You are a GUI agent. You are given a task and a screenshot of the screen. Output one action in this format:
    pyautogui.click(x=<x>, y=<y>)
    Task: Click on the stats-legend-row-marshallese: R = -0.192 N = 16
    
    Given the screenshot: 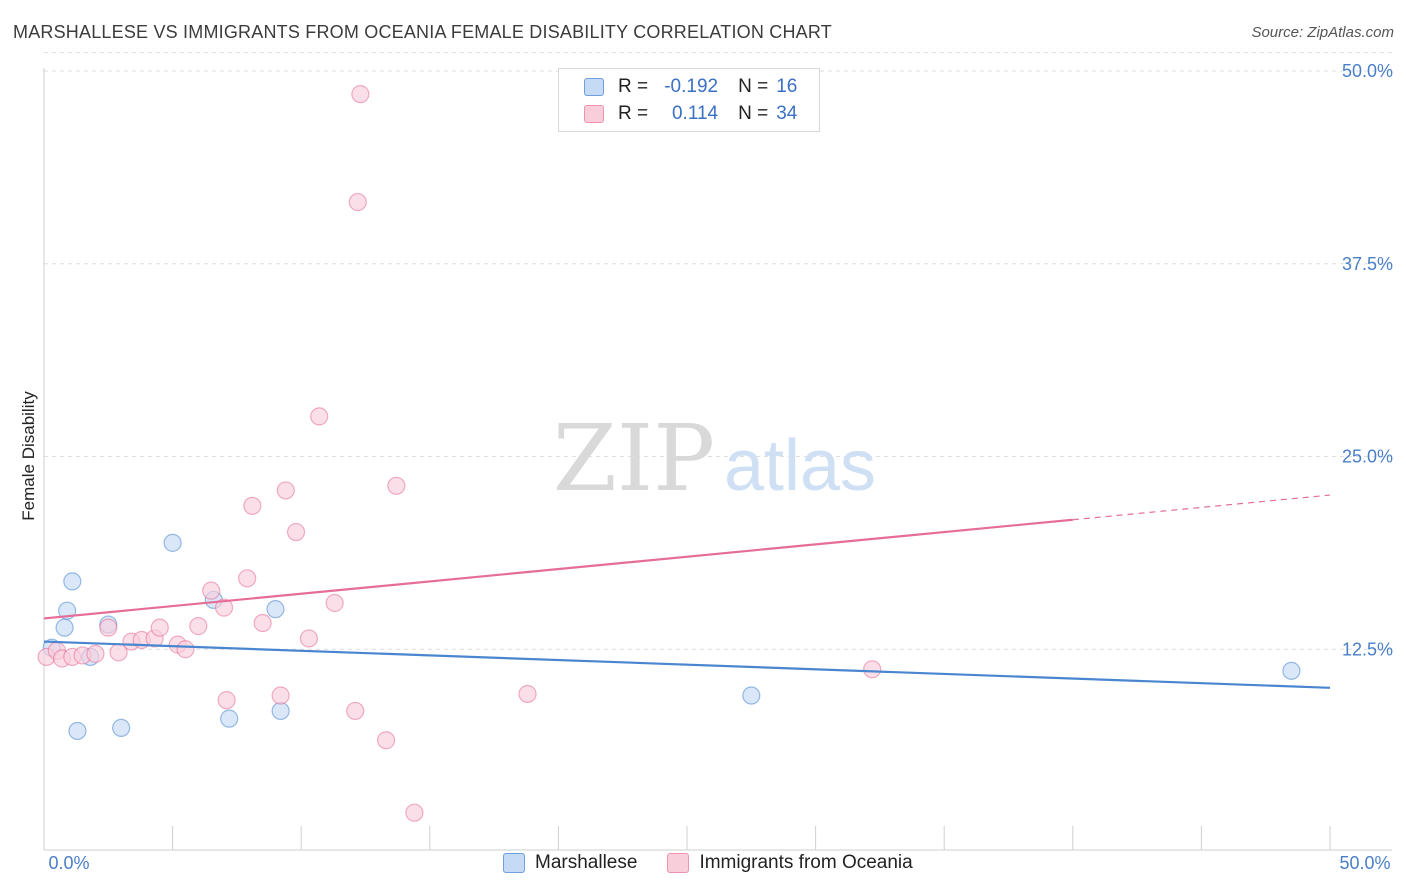 What is the action you would take?
    pyautogui.click(x=690, y=87)
    